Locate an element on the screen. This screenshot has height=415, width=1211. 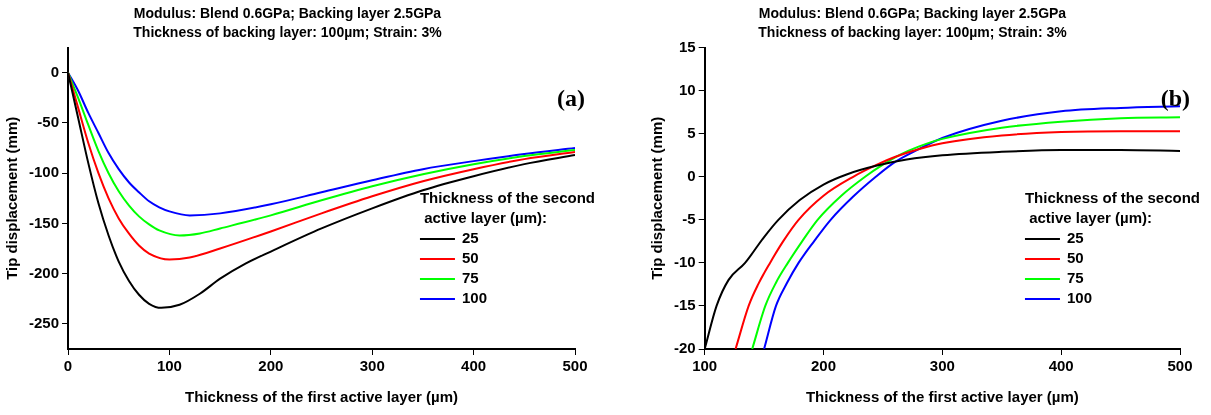
y-tick-label: -15 is located at coordinates (684, 305).